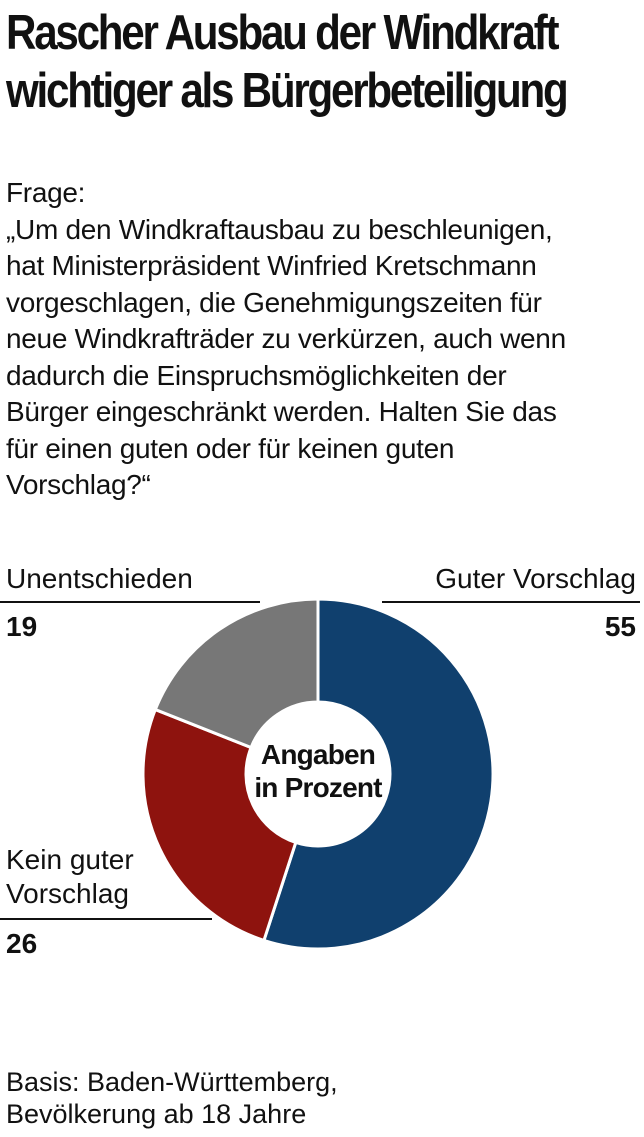 This screenshot has width=644, height=1137. Describe the element at coordinates (22, 626) in the screenshot. I see `slice-value-unentschieden: 19` at that location.